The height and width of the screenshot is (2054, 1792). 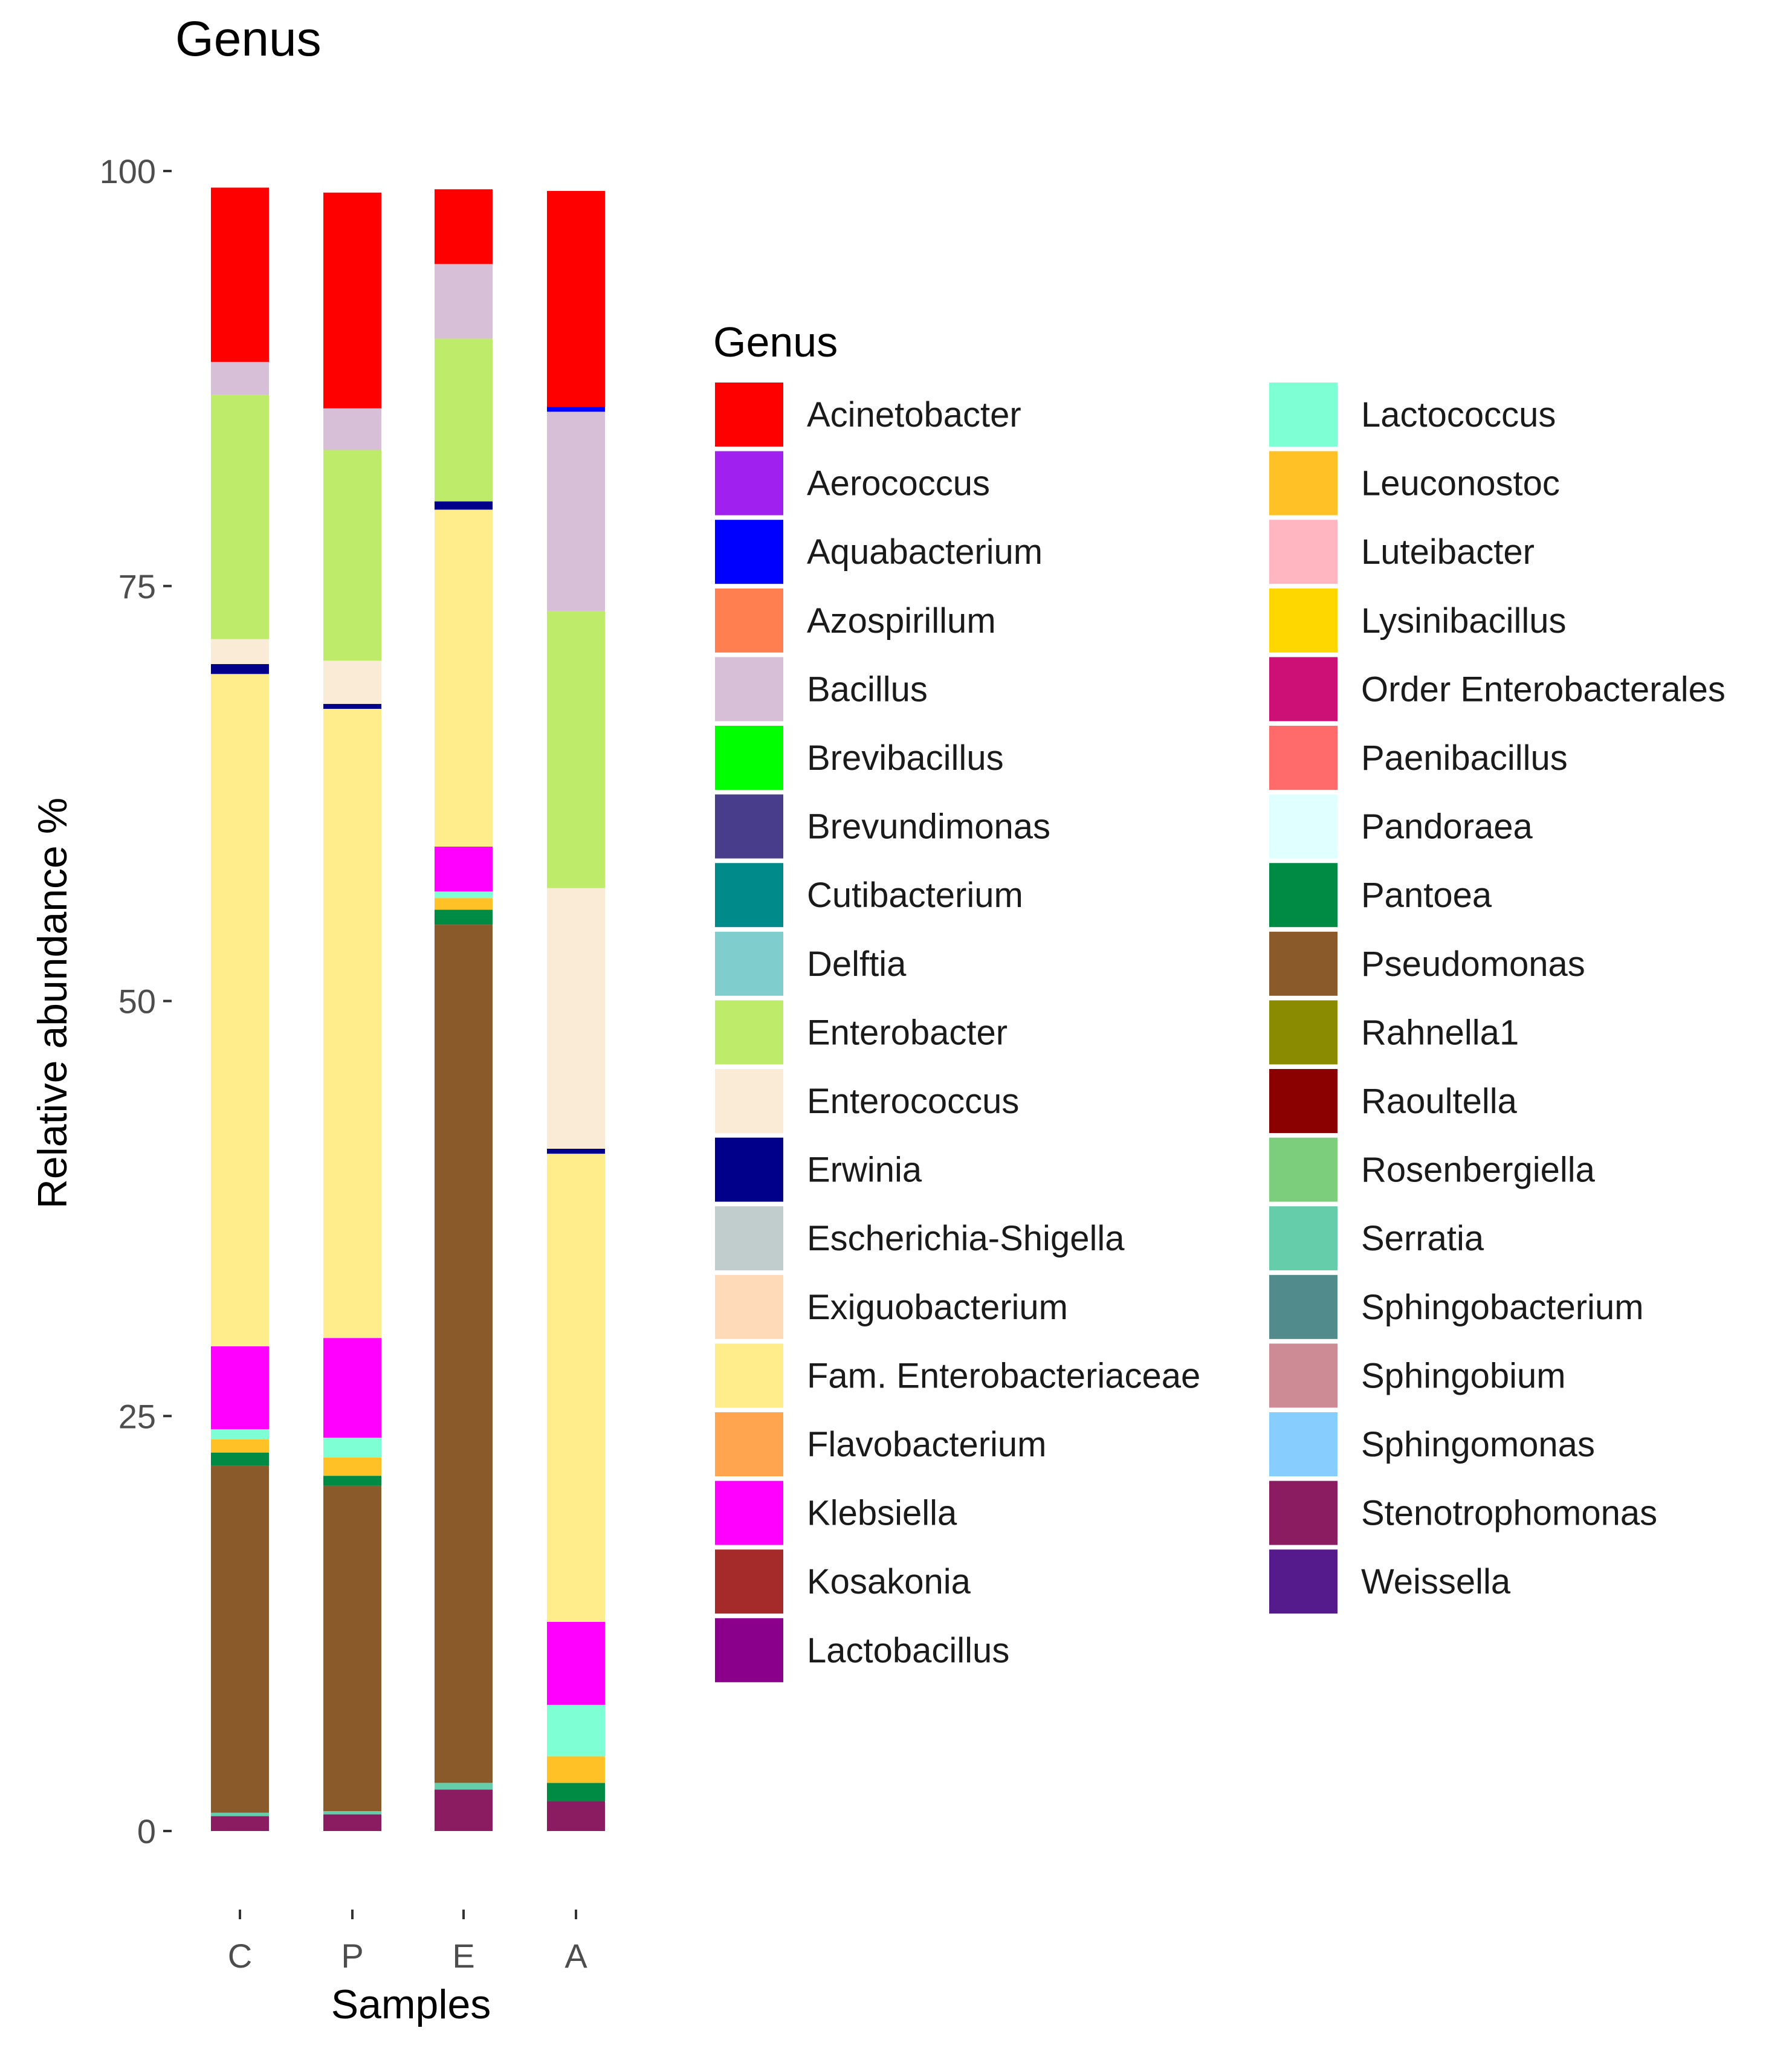 What do you see at coordinates (137, 587) in the screenshot?
I see `y-tick-label: 75` at bounding box center [137, 587].